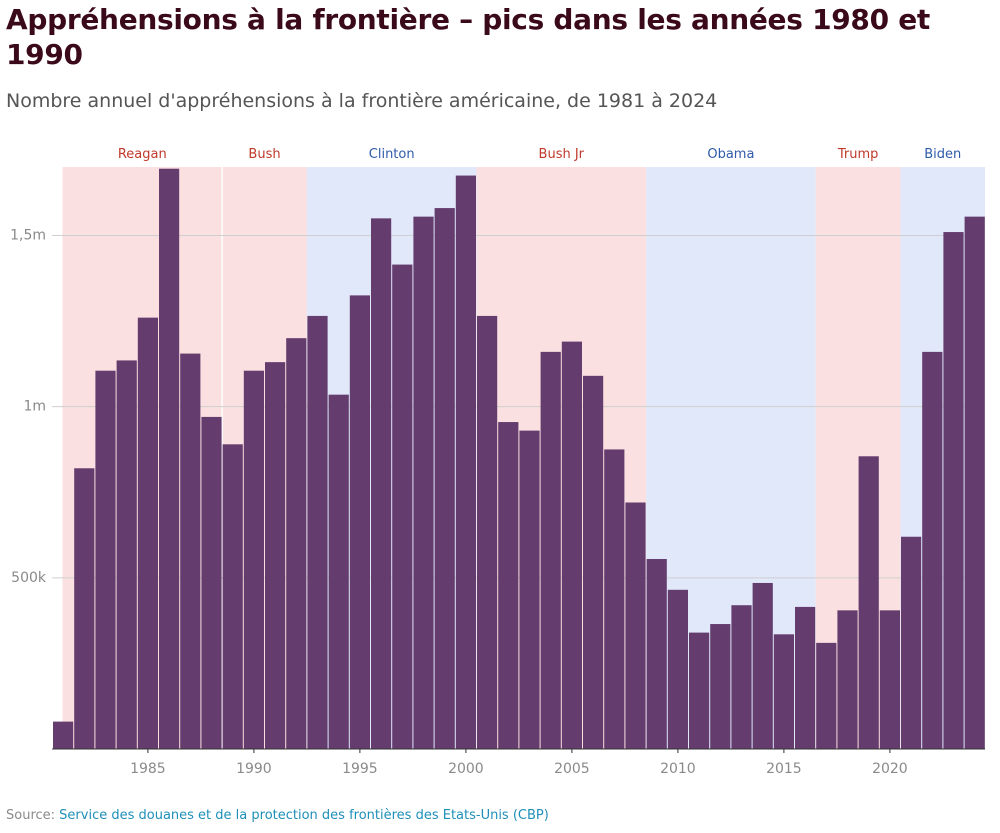 This screenshot has width=1000, height=833. Describe the element at coordinates (423, 482) in the screenshot. I see `bar-1998` at that location.